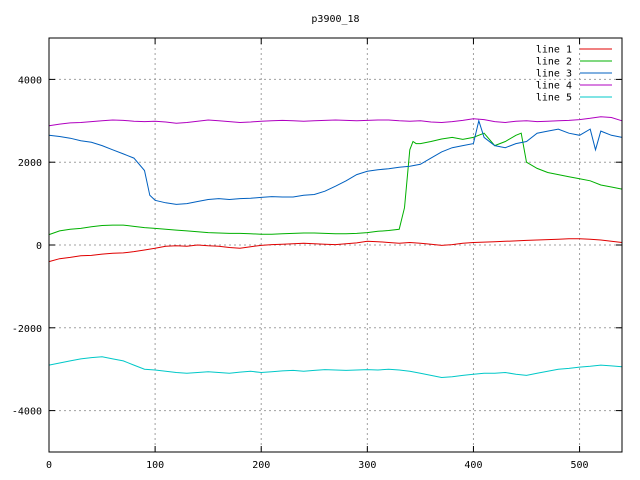  Describe the element at coordinates (335, 19) in the screenshot. I see `chart-title: p3900_18` at that location.